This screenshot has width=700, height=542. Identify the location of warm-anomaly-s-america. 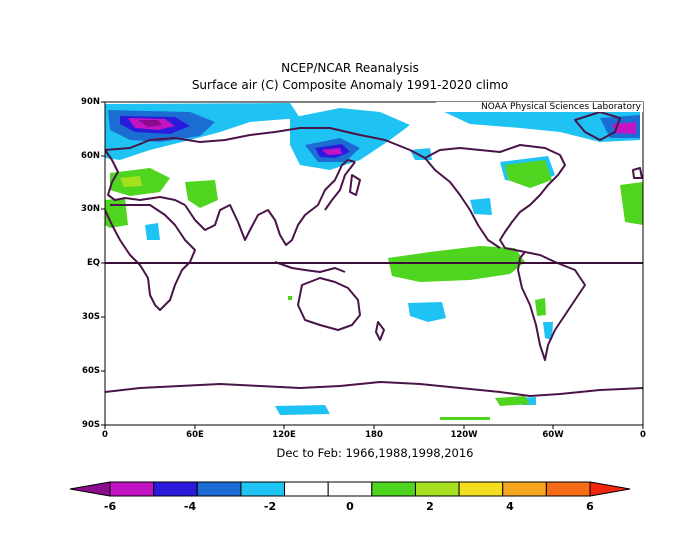
(540, 307).